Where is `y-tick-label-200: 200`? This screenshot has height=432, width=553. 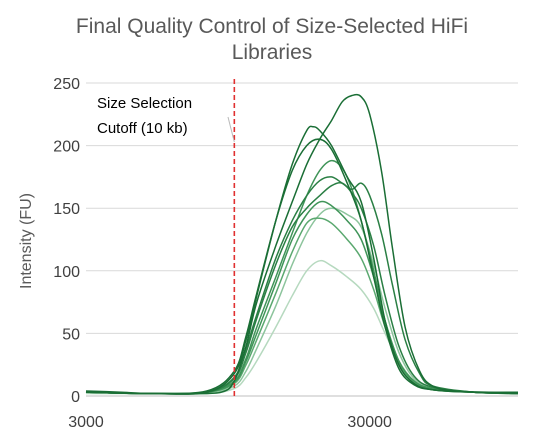
y-tick-label-200: 200 is located at coordinates (66, 147).